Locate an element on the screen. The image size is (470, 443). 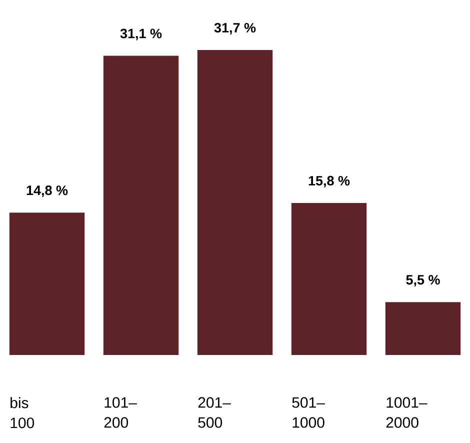
data-label: 31,1 % is located at coordinates (141, 34).